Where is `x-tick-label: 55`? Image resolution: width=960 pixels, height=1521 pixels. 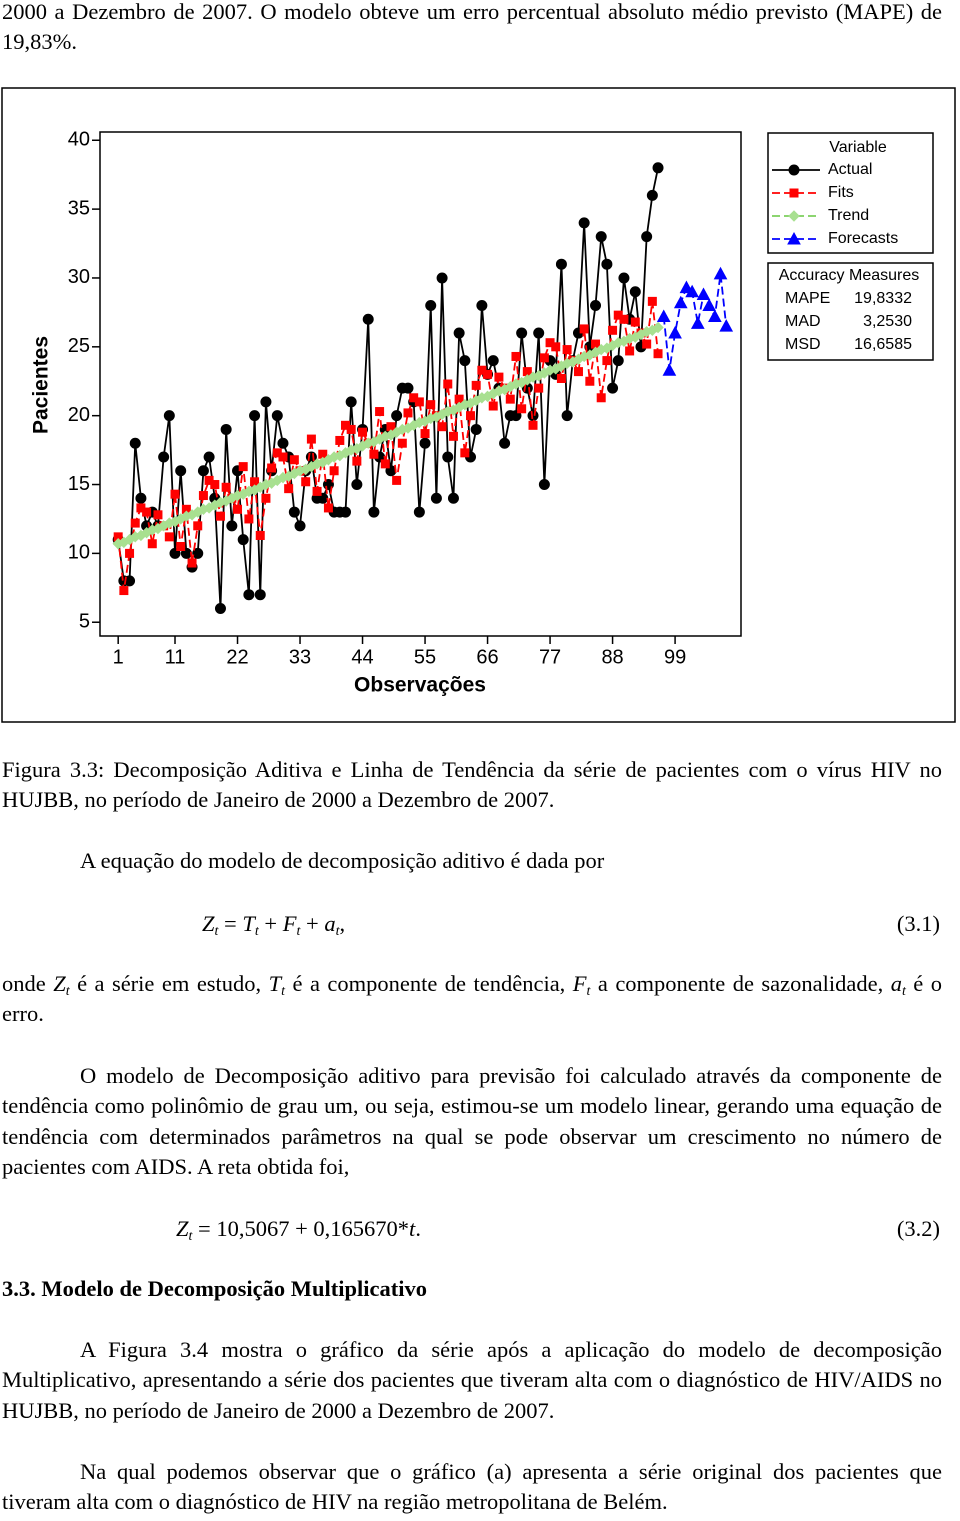
x-tick-label: 55 is located at coordinates (425, 657).